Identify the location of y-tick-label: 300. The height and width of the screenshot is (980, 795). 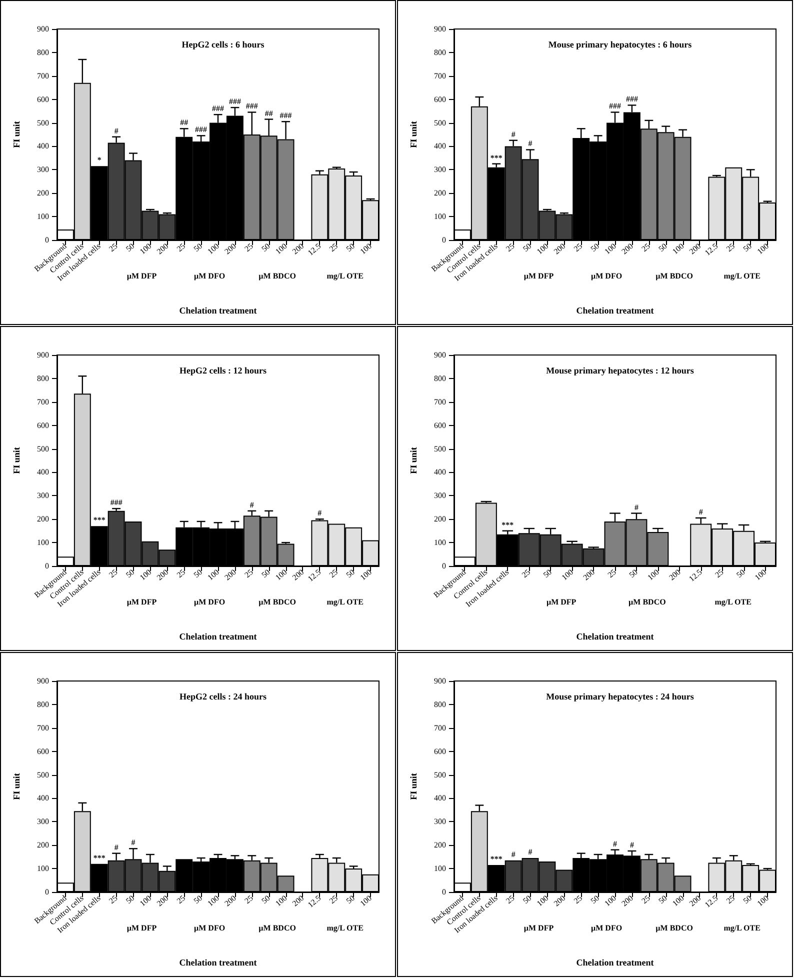
(43, 169).